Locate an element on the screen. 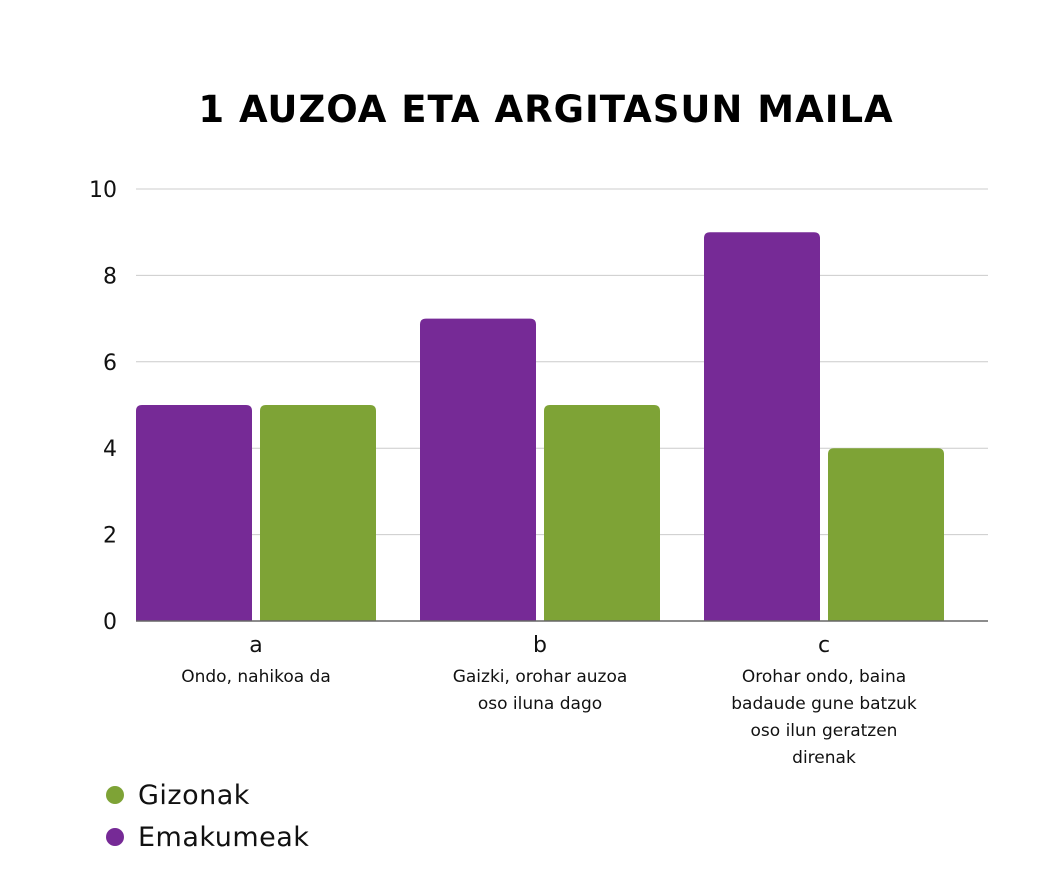 The width and height of the screenshot is (1058, 887). category-description-line: Ondo, nahikoa da is located at coordinates (256, 677).